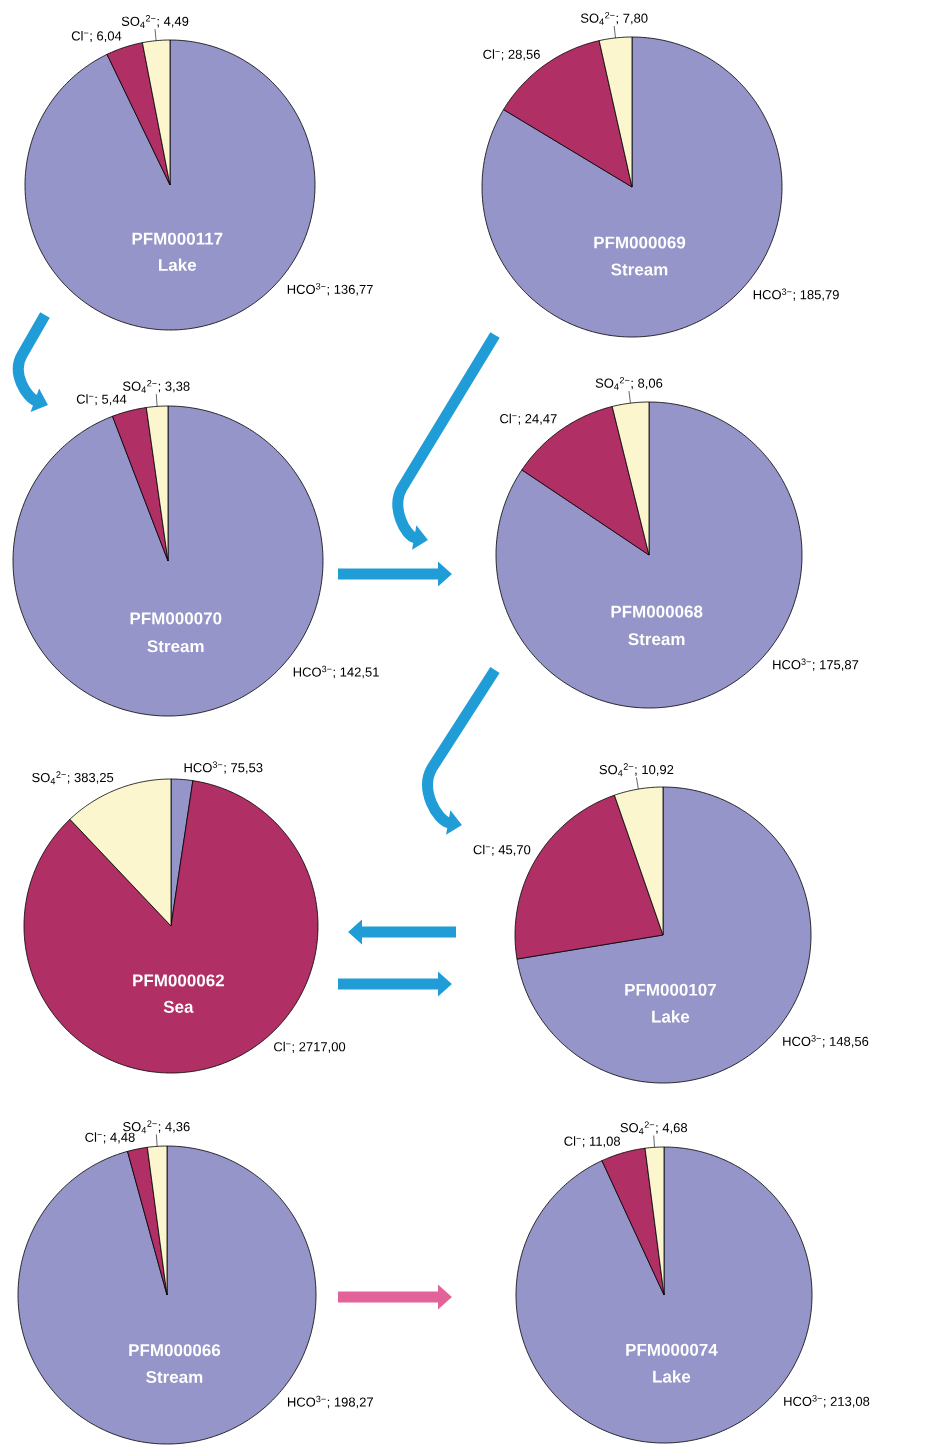 The image size is (932, 1446). What do you see at coordinates (796, 294) in the screenshot?
I see `data-label: HCO$^{3−}$; 185,79` at bounding box center [796, 294].